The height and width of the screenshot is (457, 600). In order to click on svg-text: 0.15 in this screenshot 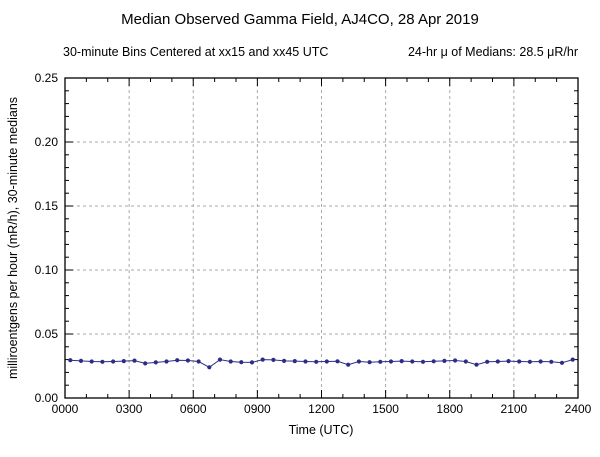, I will do `click(47, 206)`.